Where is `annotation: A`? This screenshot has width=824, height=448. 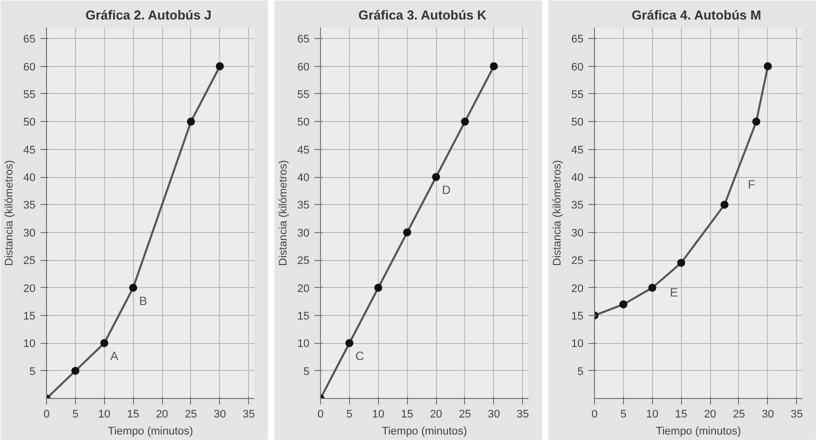
annotation: A is located at coordinates (114, 356).